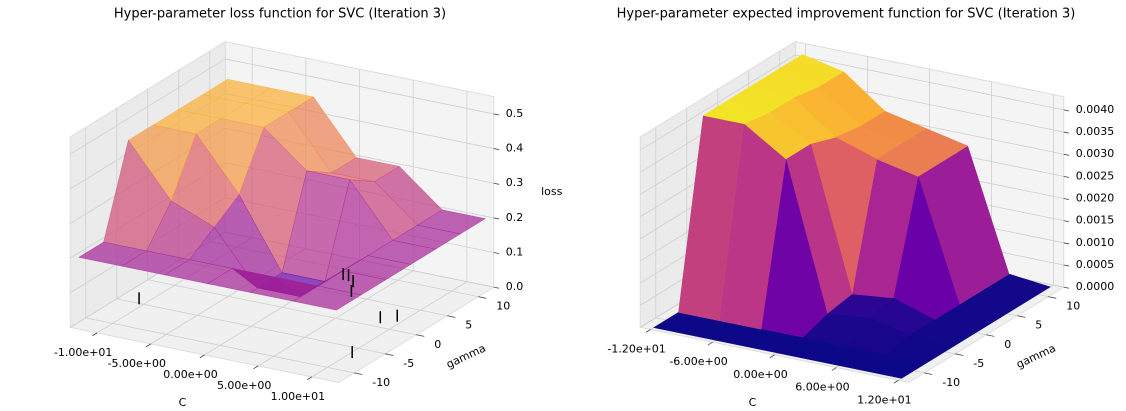 This screenshot has height=411, width=1126. Describe the element at coordinates (137, 363) in the screenshot. I see `x-tick-label: -5.00e+00` at that location.